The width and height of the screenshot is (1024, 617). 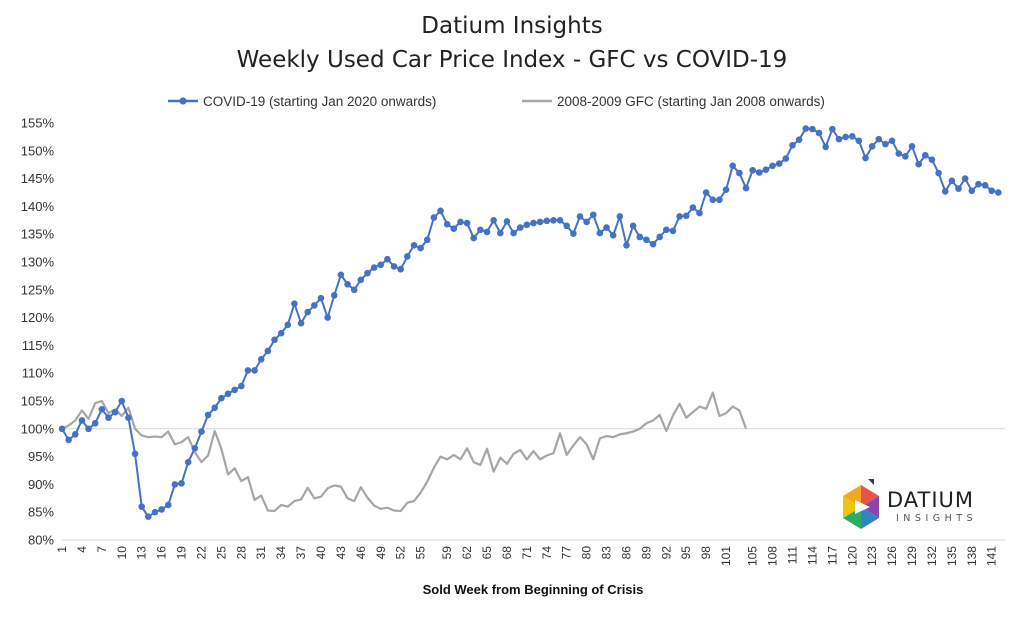 What do you see at coordinates (852, 556) in the screenshot?
I see `x-tick-label: 120` at bounding box center [852, 556].